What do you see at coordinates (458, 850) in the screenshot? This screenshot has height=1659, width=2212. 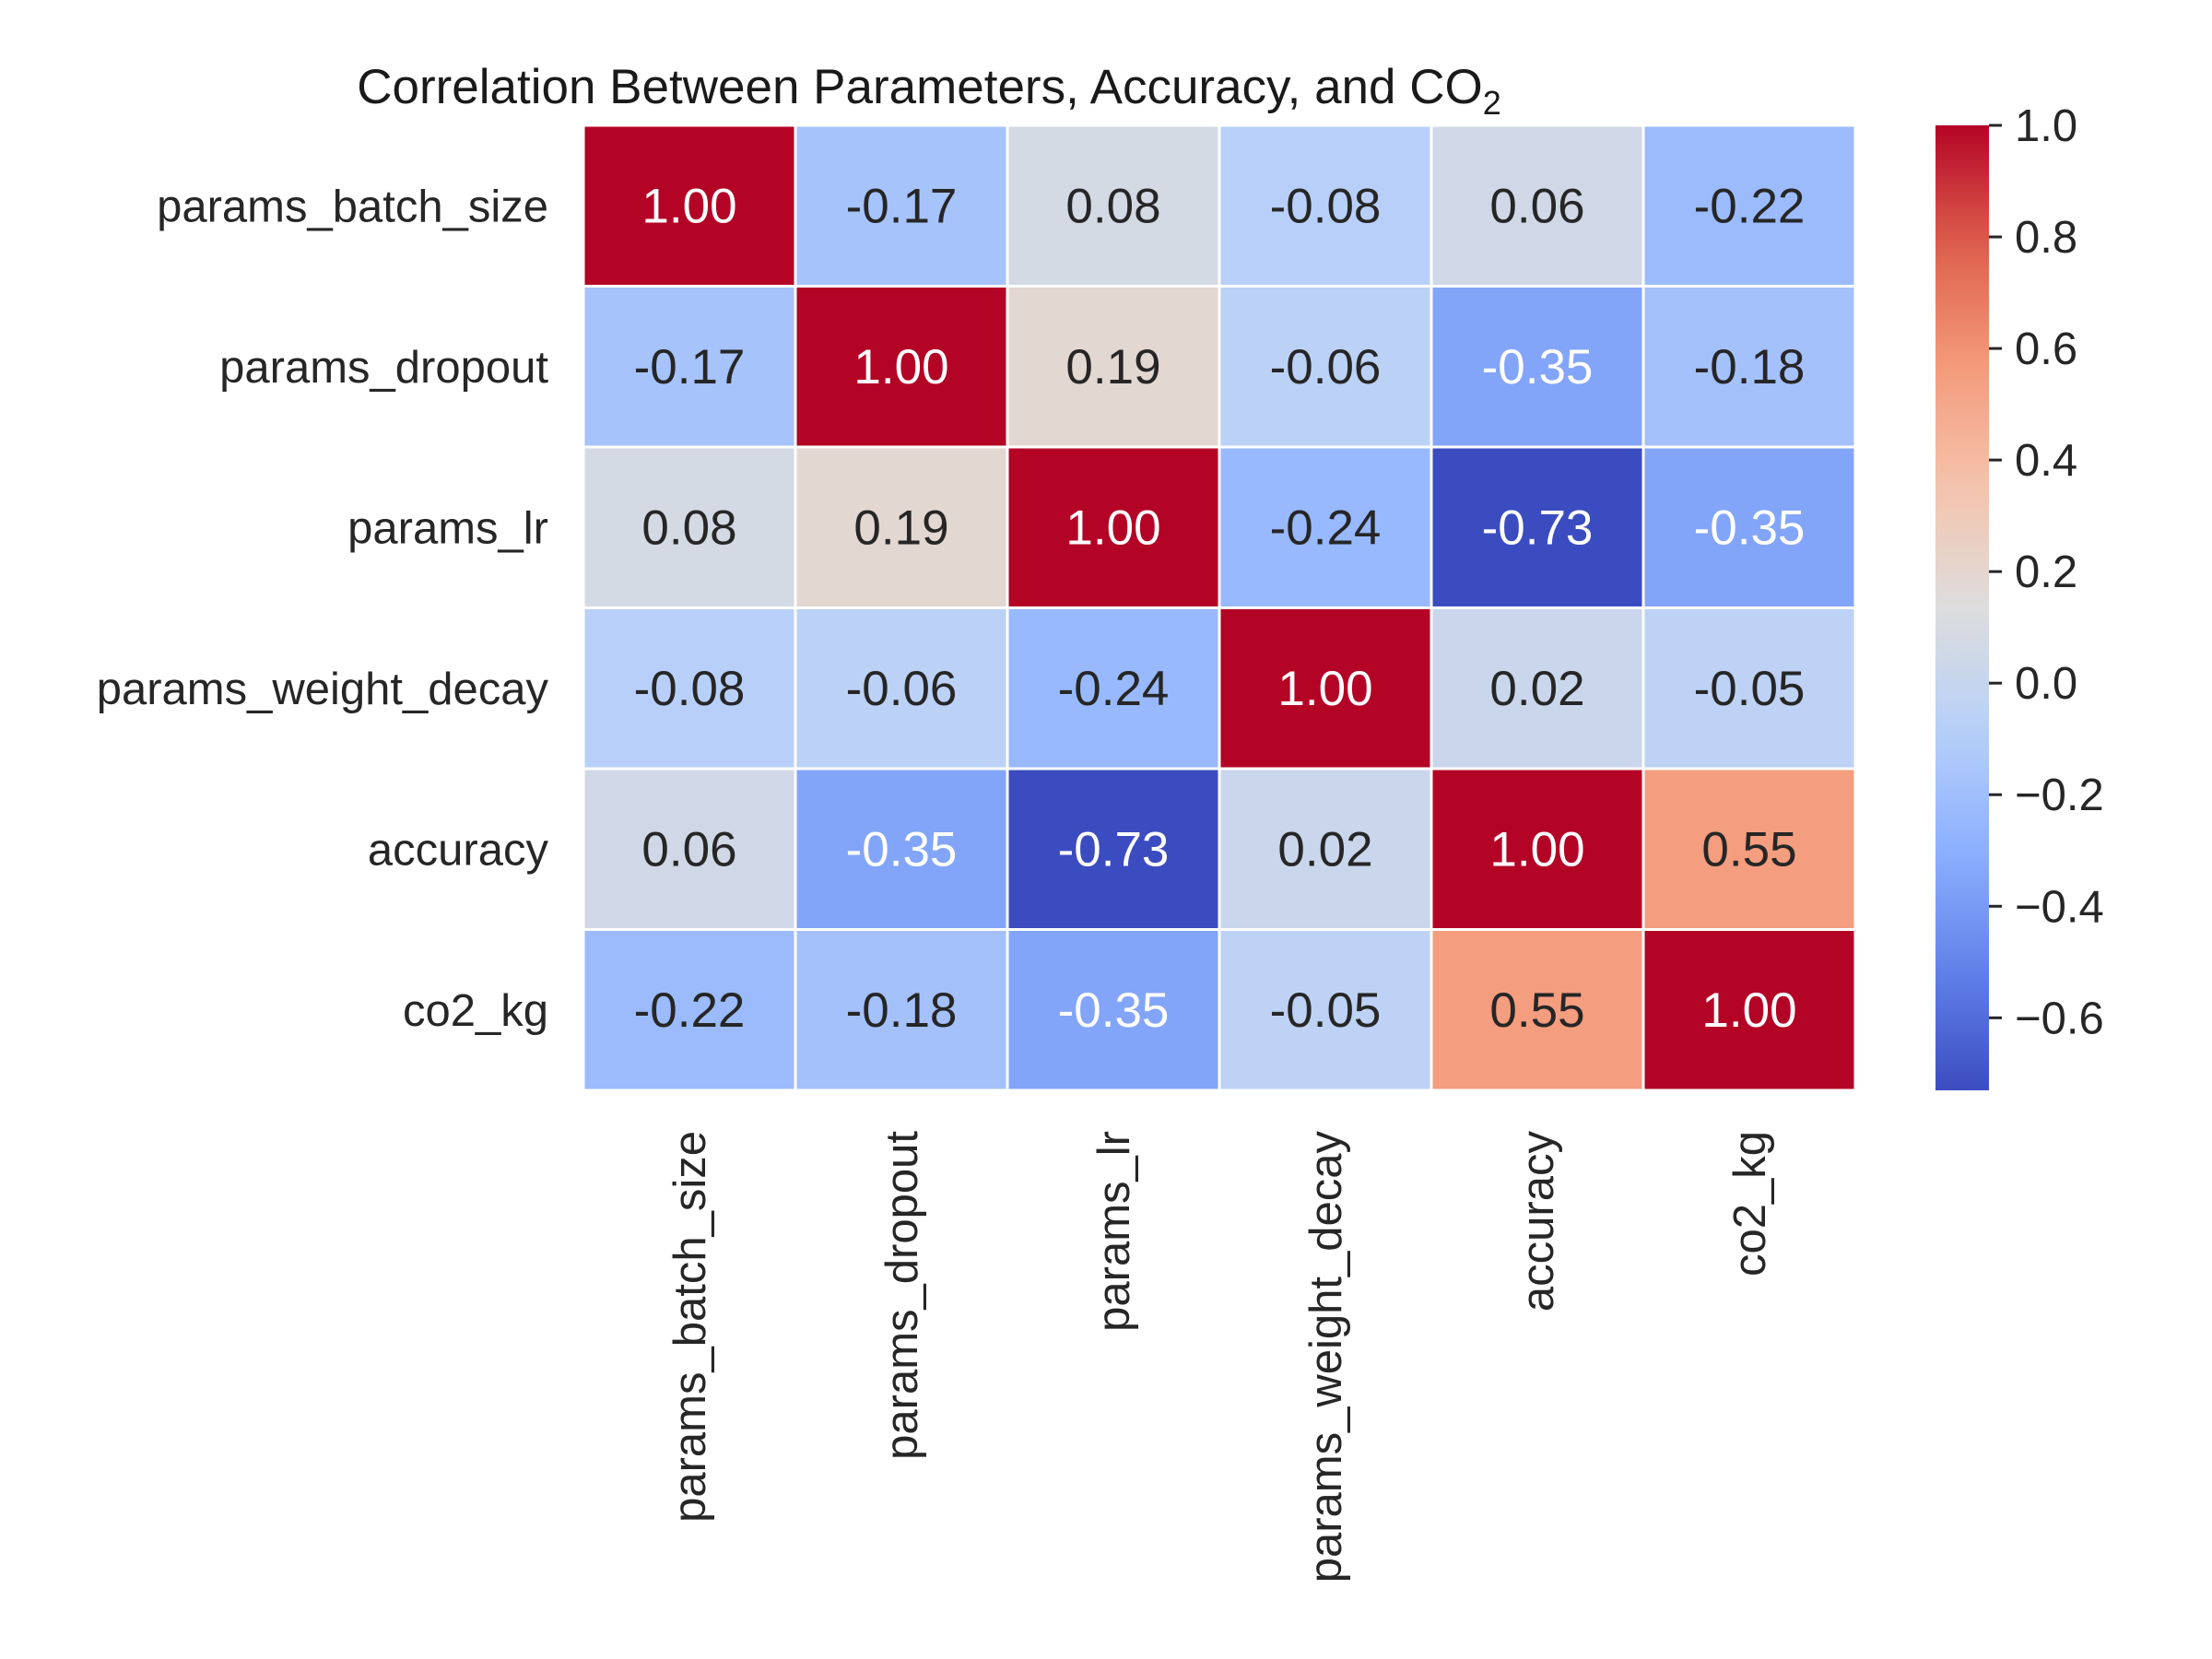 I see `row-tick-label: accuracy` at bounding box center [458, 850].